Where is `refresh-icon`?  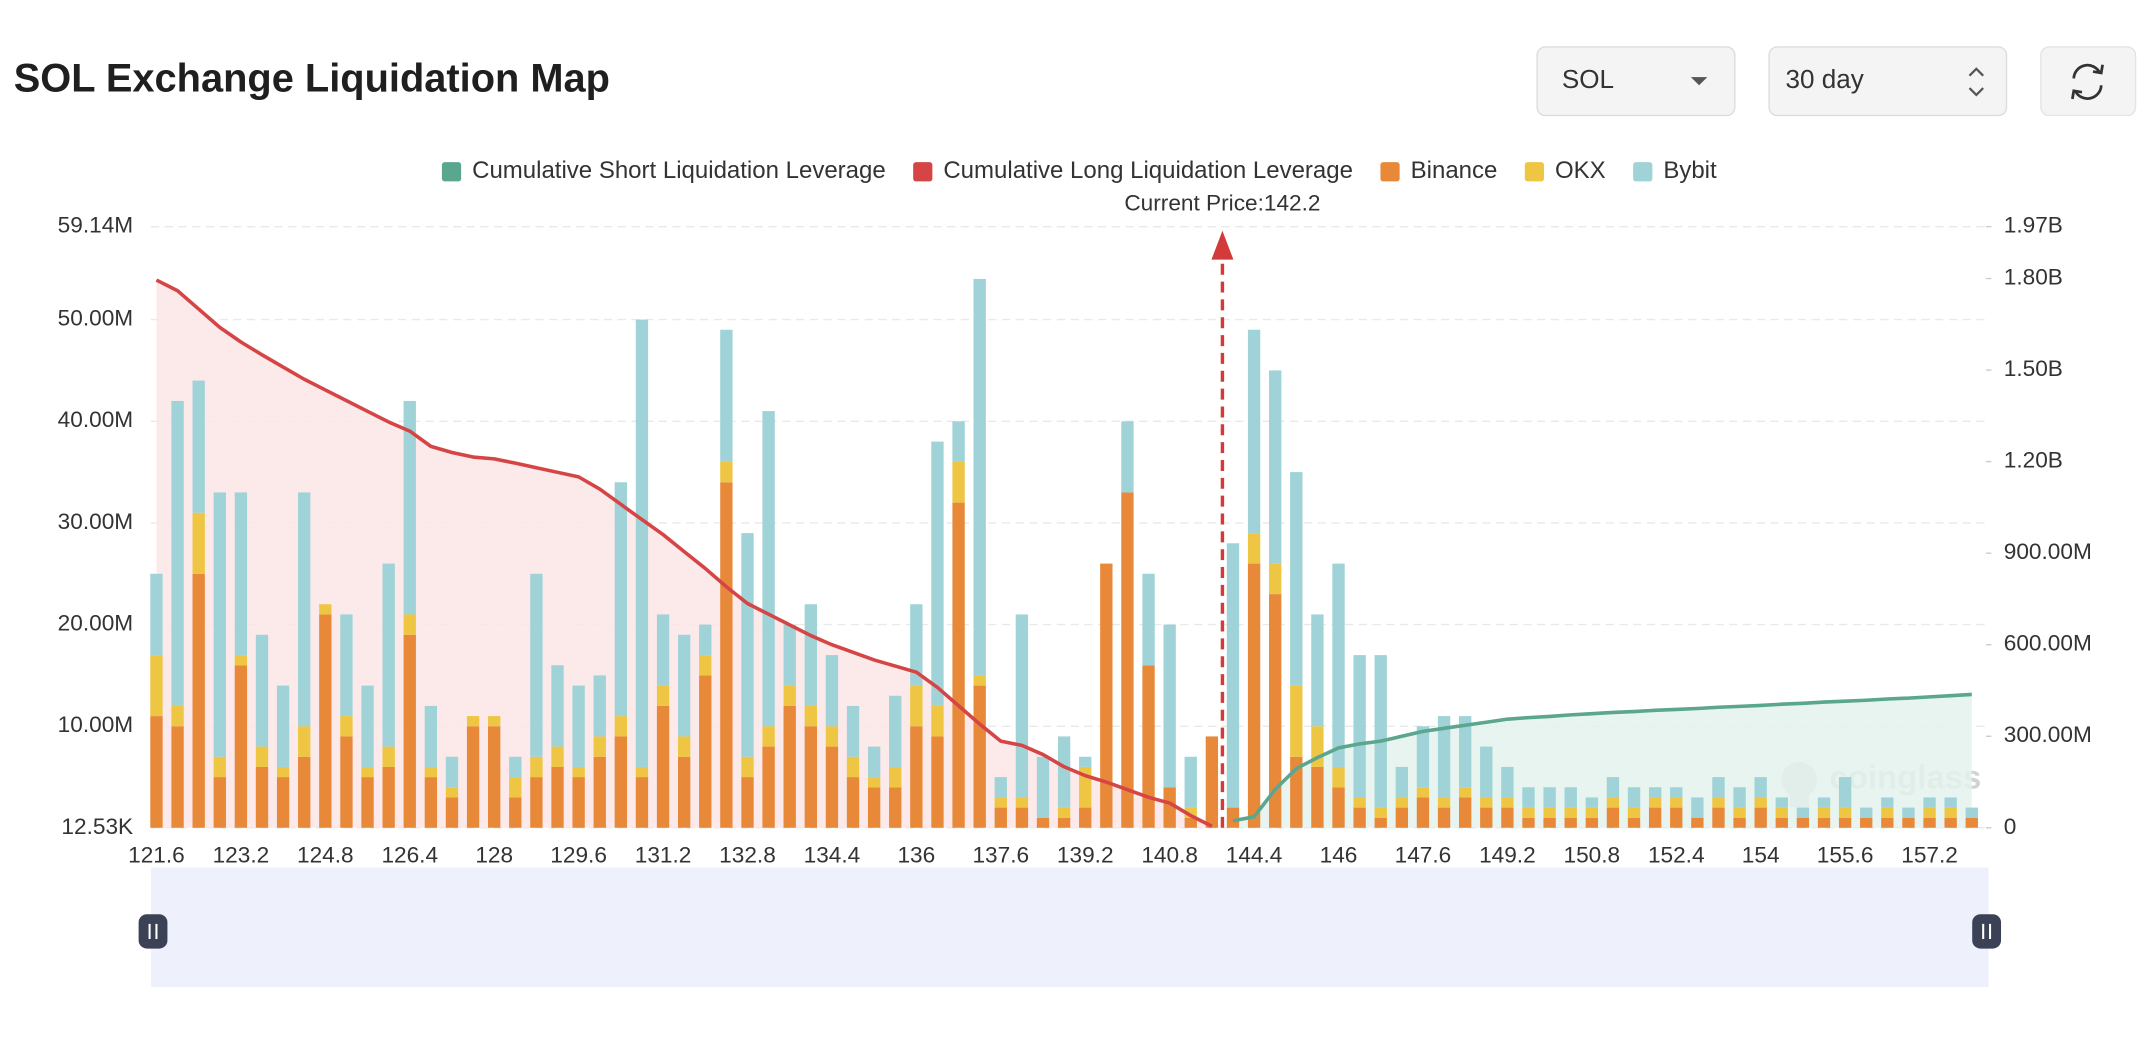
refresh-icon is located at coordinates (2087, 81).